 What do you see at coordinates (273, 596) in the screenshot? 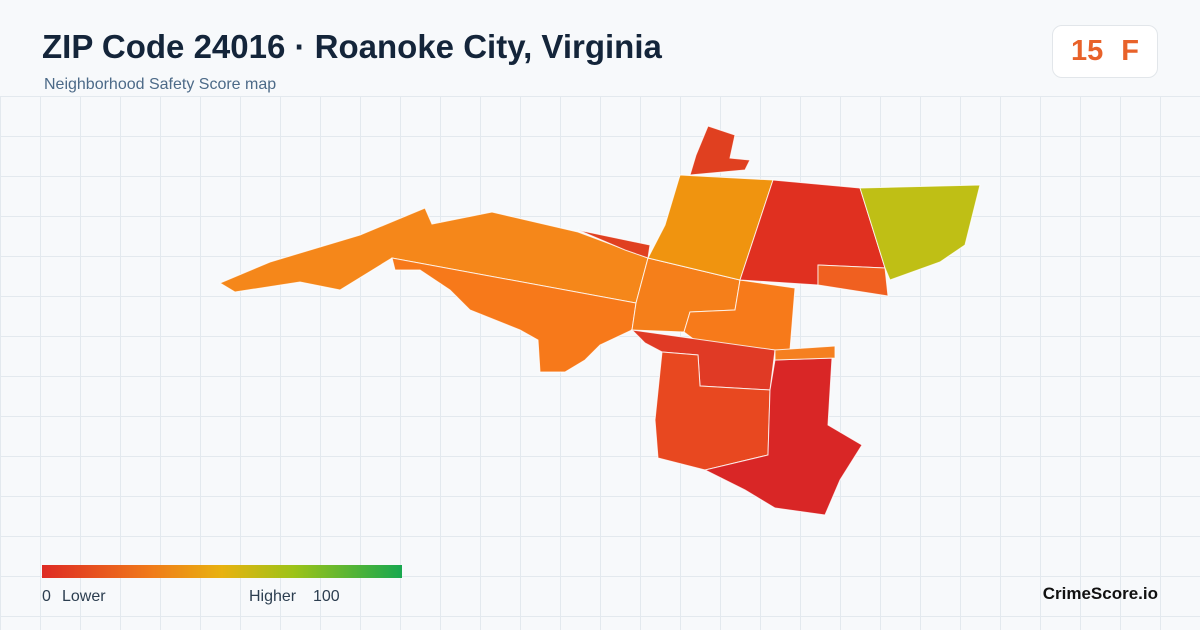
I see `legend-max-label: Higher` at bounding box center [273, 596].